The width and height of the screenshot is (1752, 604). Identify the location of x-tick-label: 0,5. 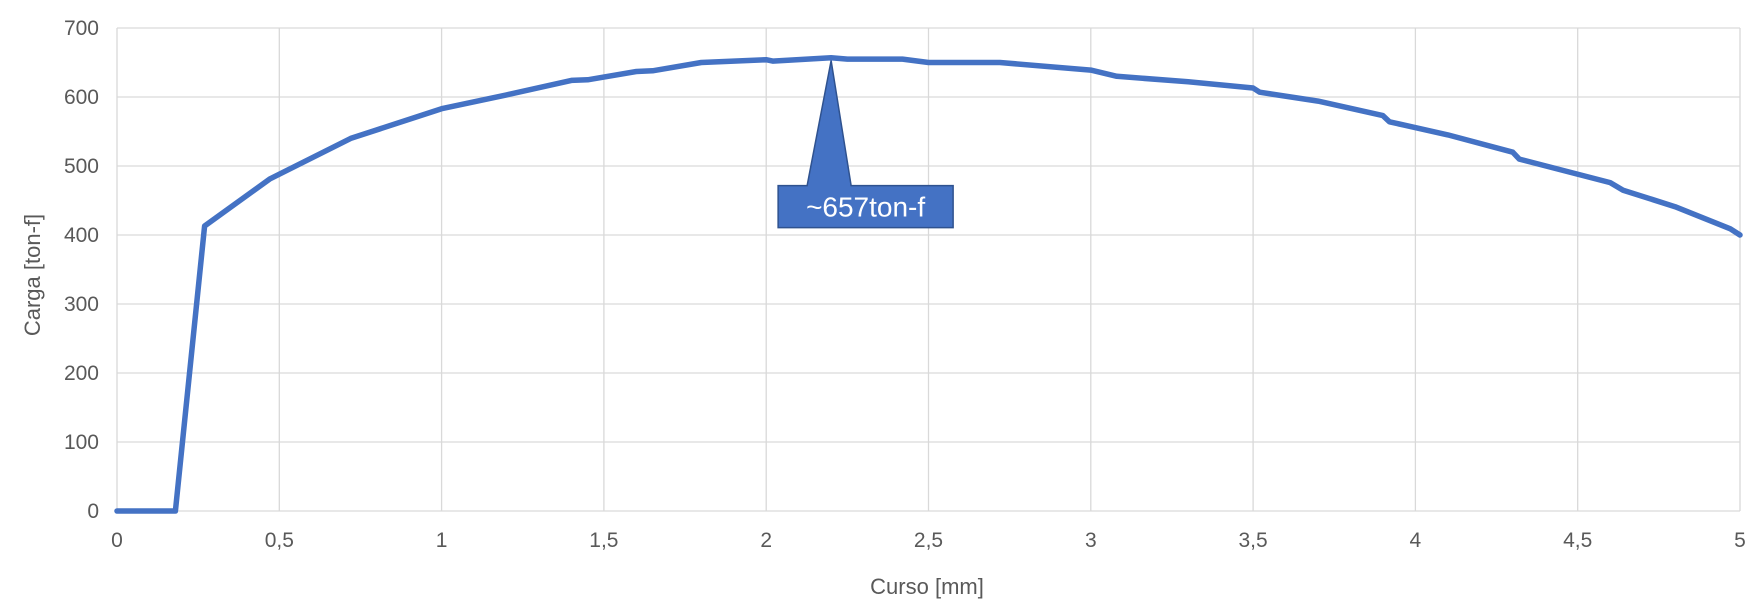
(279, 540).